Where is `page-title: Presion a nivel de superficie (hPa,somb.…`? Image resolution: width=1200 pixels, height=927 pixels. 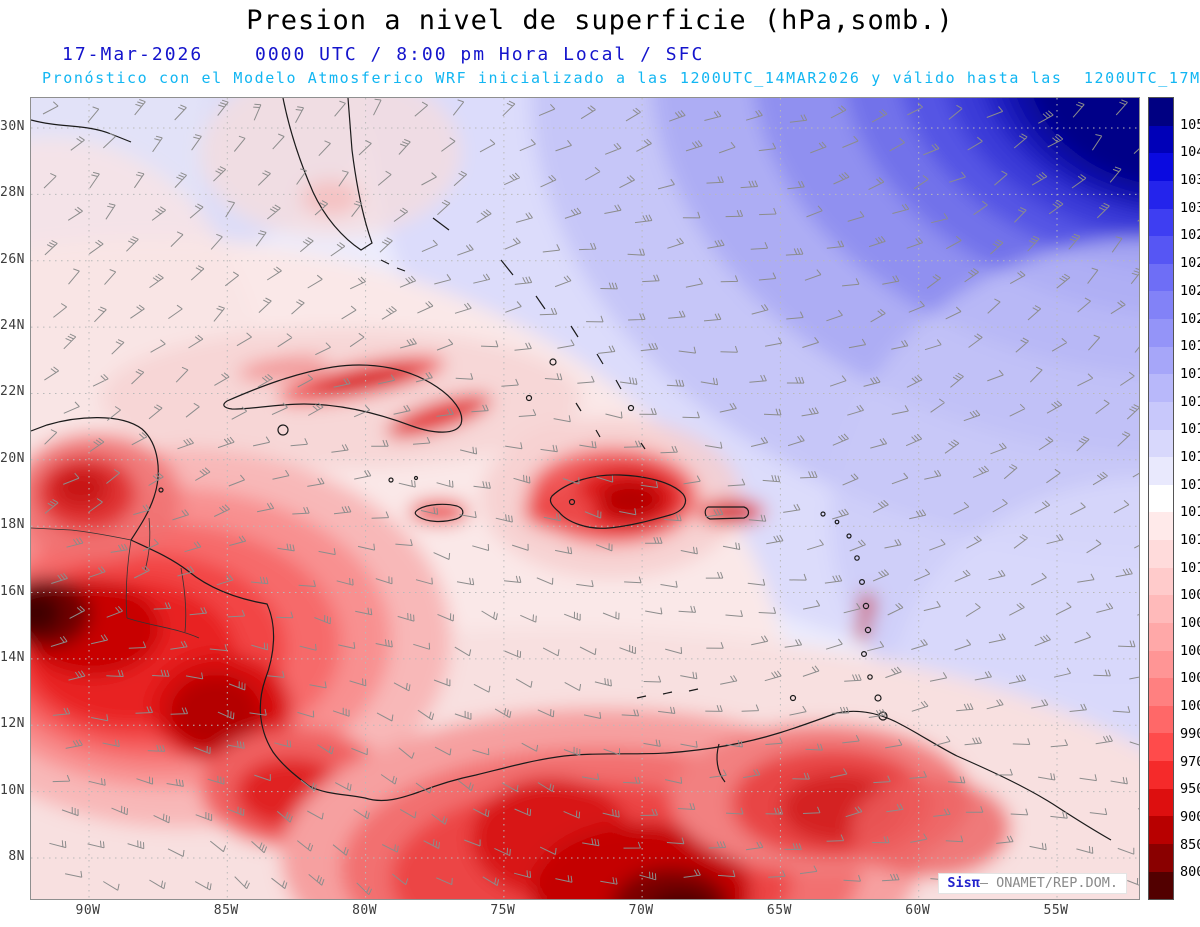
page-title: Presion a nivel de superficie (hPa,somb.… is located at coordinates (600, 20).